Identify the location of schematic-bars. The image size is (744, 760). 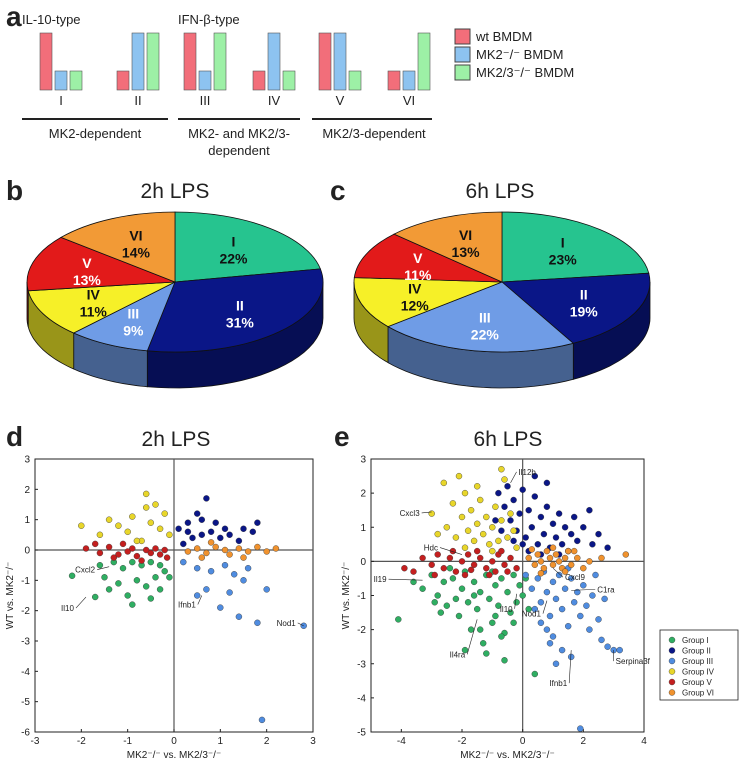
(235, 61).